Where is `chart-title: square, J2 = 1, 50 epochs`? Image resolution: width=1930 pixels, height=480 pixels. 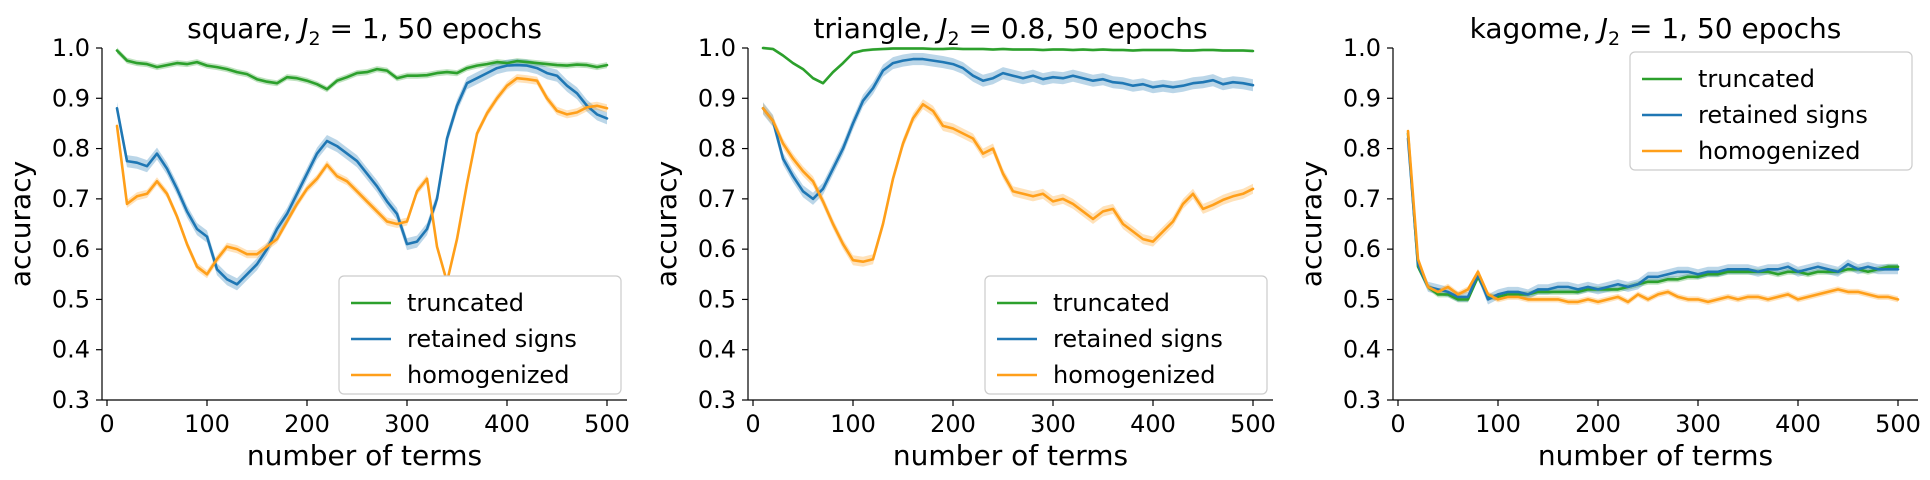 chart-title: square, J2 = 1, 50 epochs is located at coordinates (364, 31).